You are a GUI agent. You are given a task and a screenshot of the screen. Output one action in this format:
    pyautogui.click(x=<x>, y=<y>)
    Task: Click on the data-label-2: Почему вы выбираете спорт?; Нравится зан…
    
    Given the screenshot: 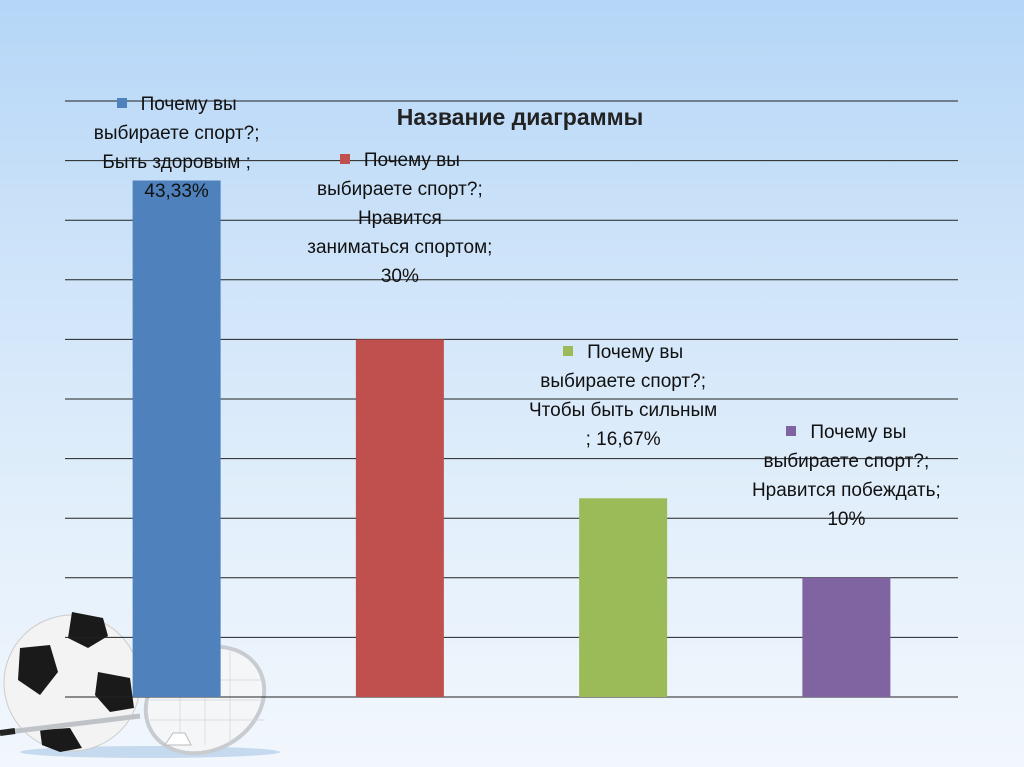 What is the action you would take?
    pyautogui.click(x=400, y=218)
    